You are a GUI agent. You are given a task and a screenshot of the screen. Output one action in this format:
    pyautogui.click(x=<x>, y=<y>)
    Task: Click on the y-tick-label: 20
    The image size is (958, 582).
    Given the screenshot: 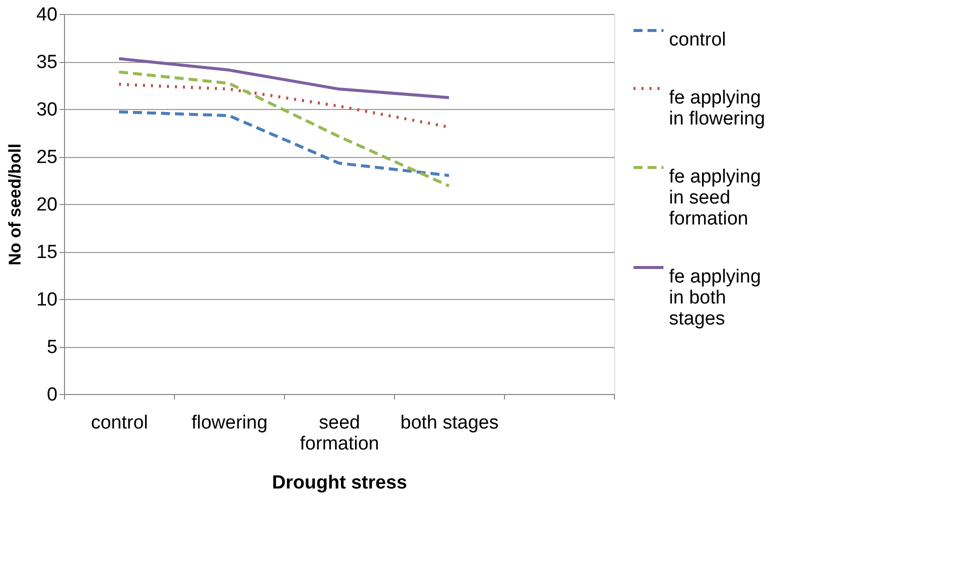 What is the action you would take?
    pyautogui.click(x=47, y=205)
    